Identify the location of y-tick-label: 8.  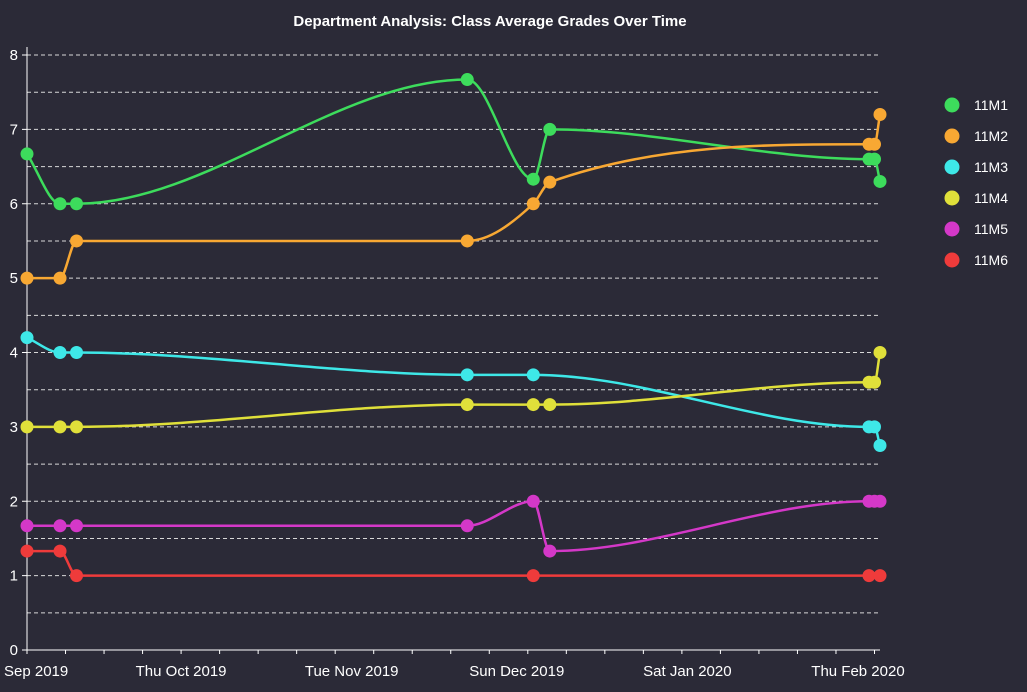
(14, 55).